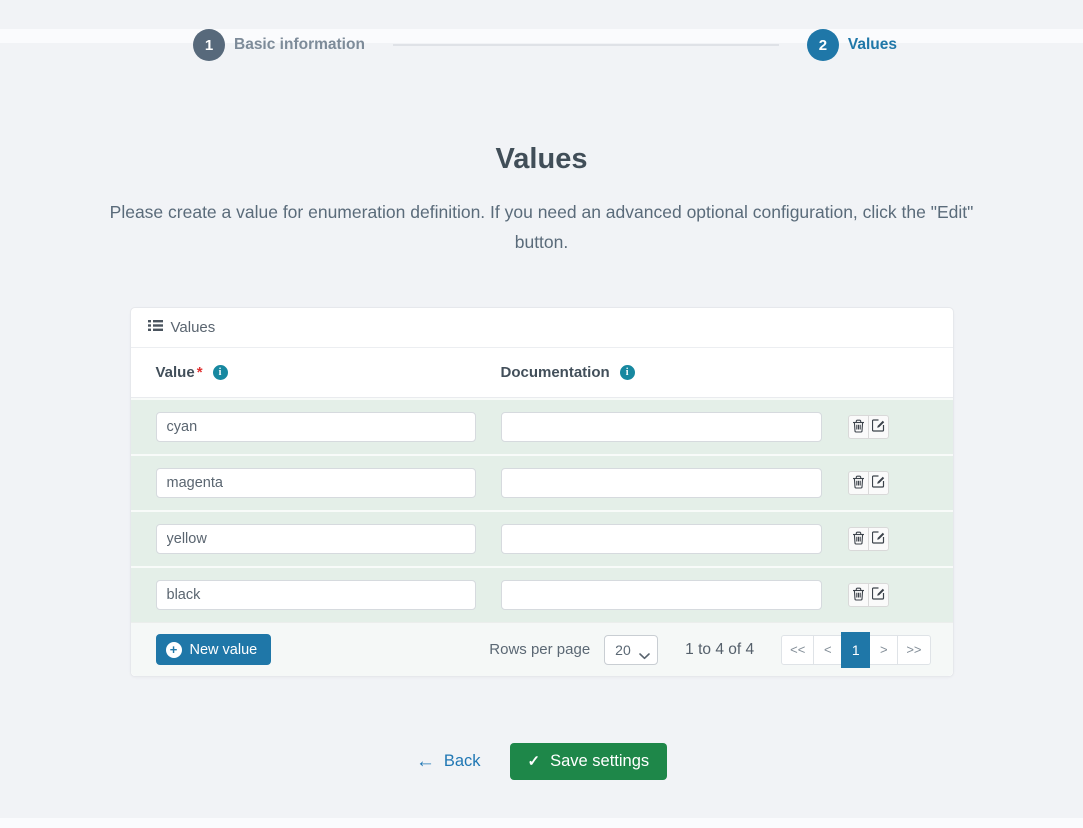 Image resolution: width=1083 pixels, height=828 pixels. Describe the element at coordinates (199, 372) in the screenshot. I see `required-asterisk: *` at that location.